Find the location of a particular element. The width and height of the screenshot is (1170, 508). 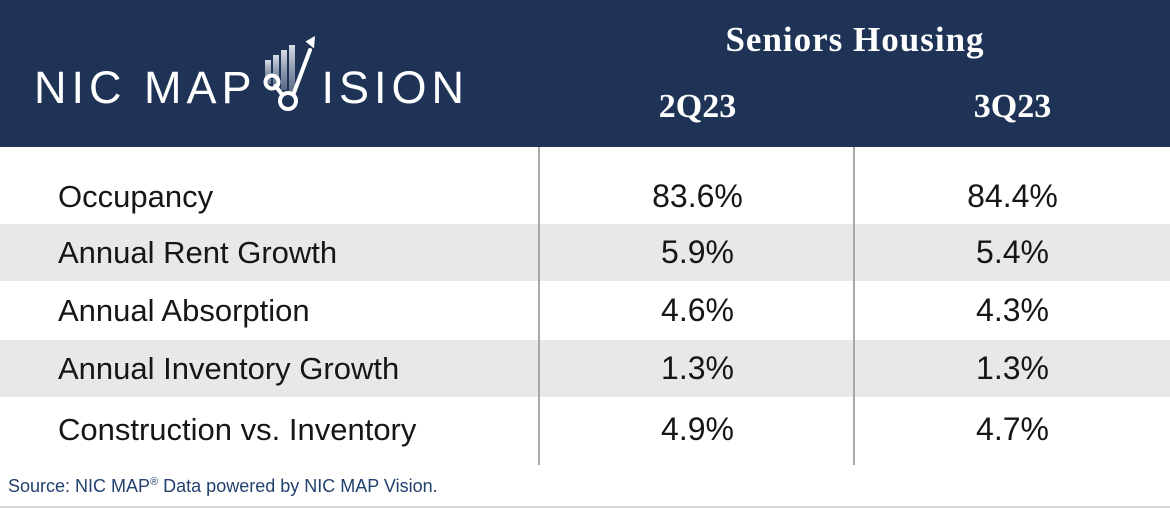

row-label: Annual Inventory Growth is located at coordinates (229, 368).